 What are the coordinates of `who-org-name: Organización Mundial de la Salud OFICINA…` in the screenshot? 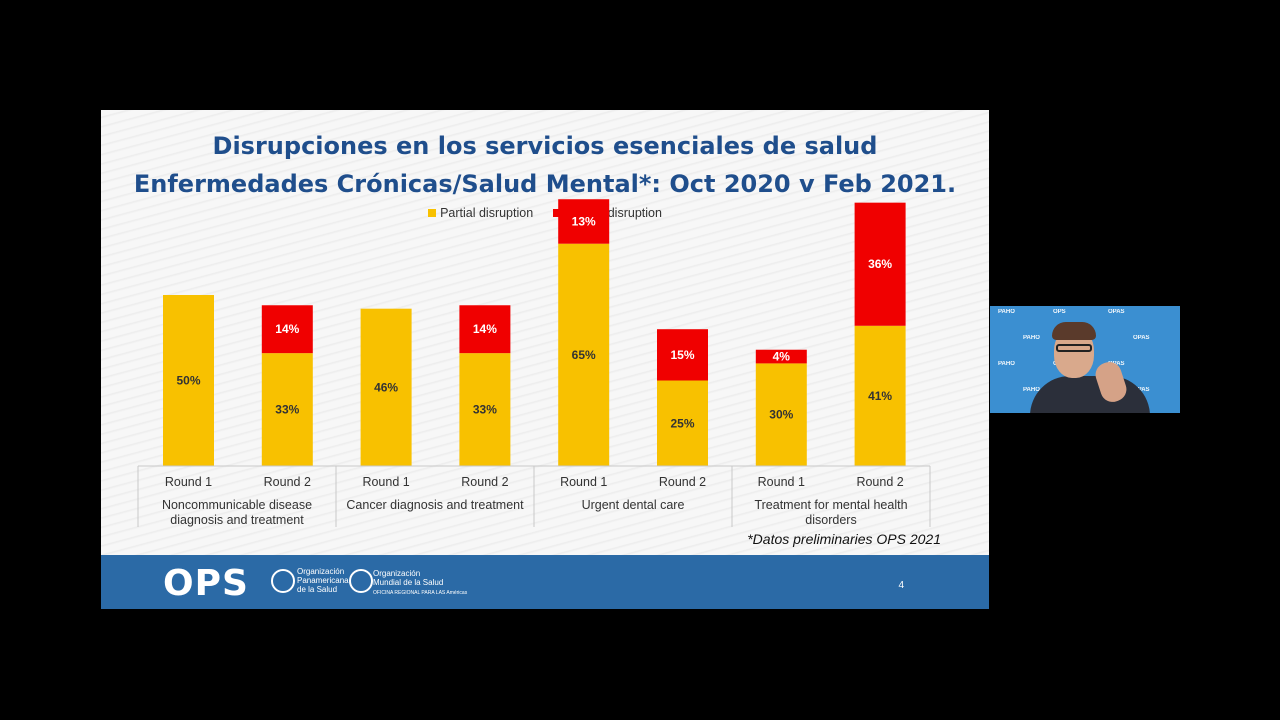 It's located at (420, 583).